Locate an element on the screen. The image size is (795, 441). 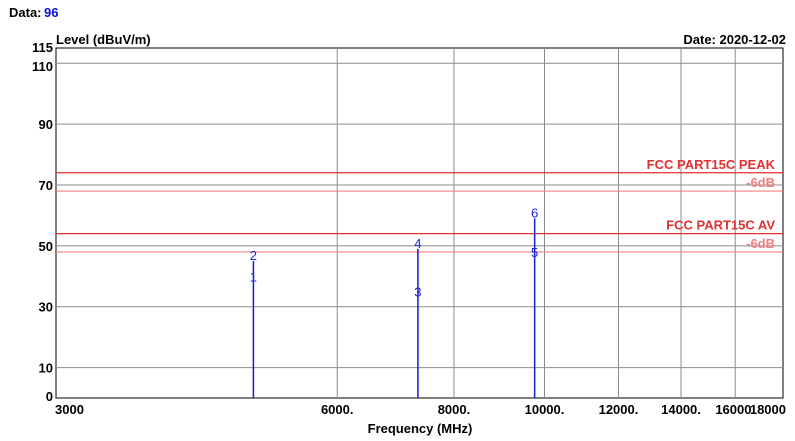
y-ticks: 0 10 30 50 70 90 110 115 is located at coordinates (42, 222).